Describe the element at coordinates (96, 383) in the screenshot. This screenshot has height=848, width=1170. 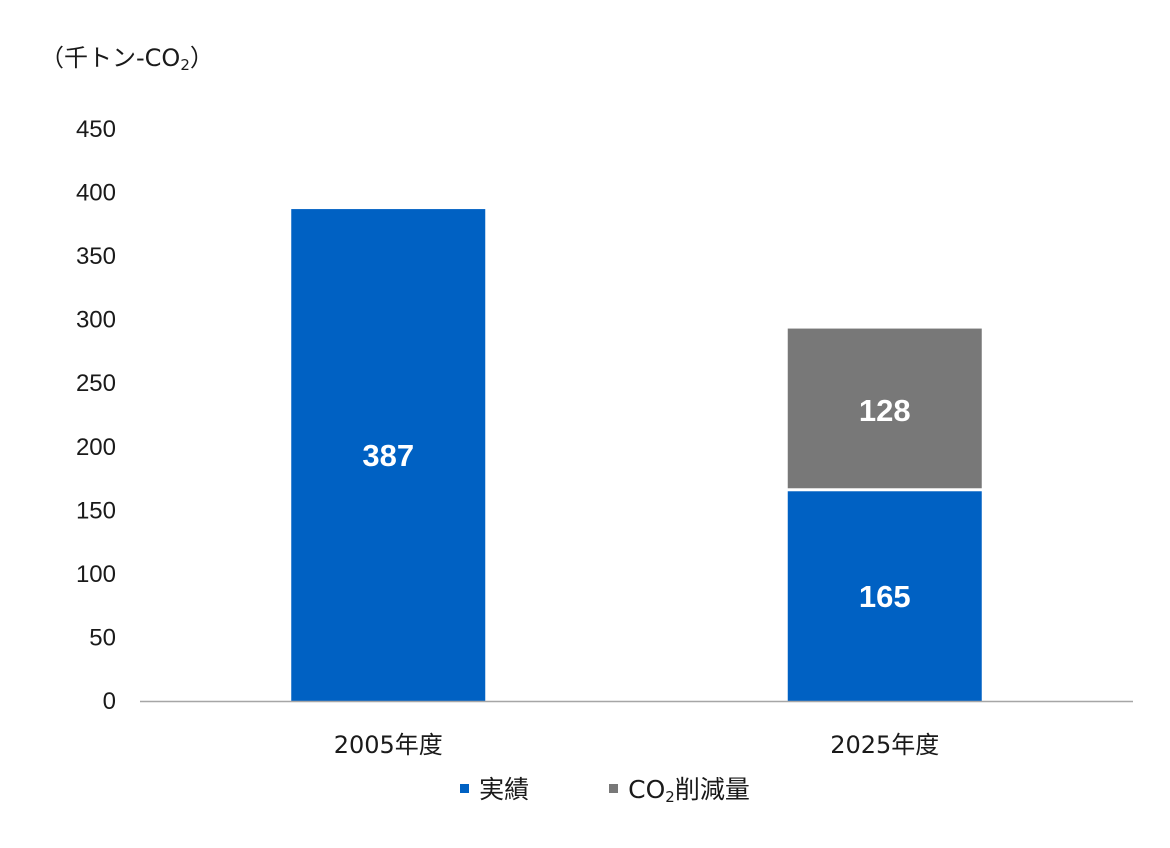
I see `y-tick-label: 250` at that location.